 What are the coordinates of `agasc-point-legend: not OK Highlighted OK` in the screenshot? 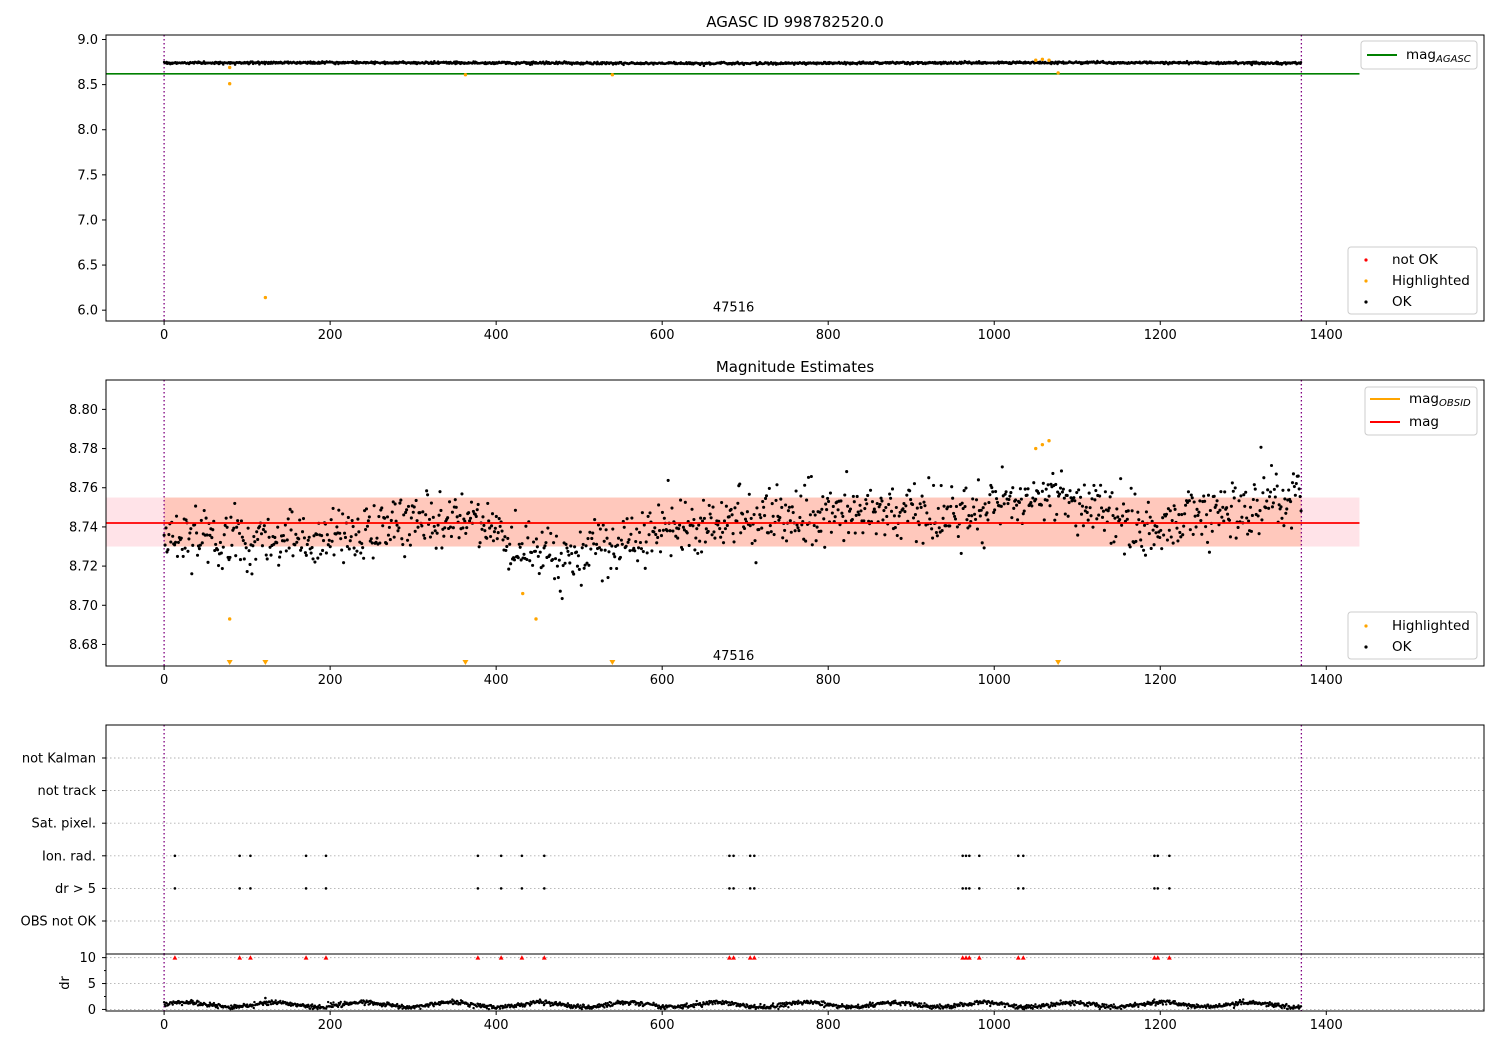 It's located at (1412, 280).